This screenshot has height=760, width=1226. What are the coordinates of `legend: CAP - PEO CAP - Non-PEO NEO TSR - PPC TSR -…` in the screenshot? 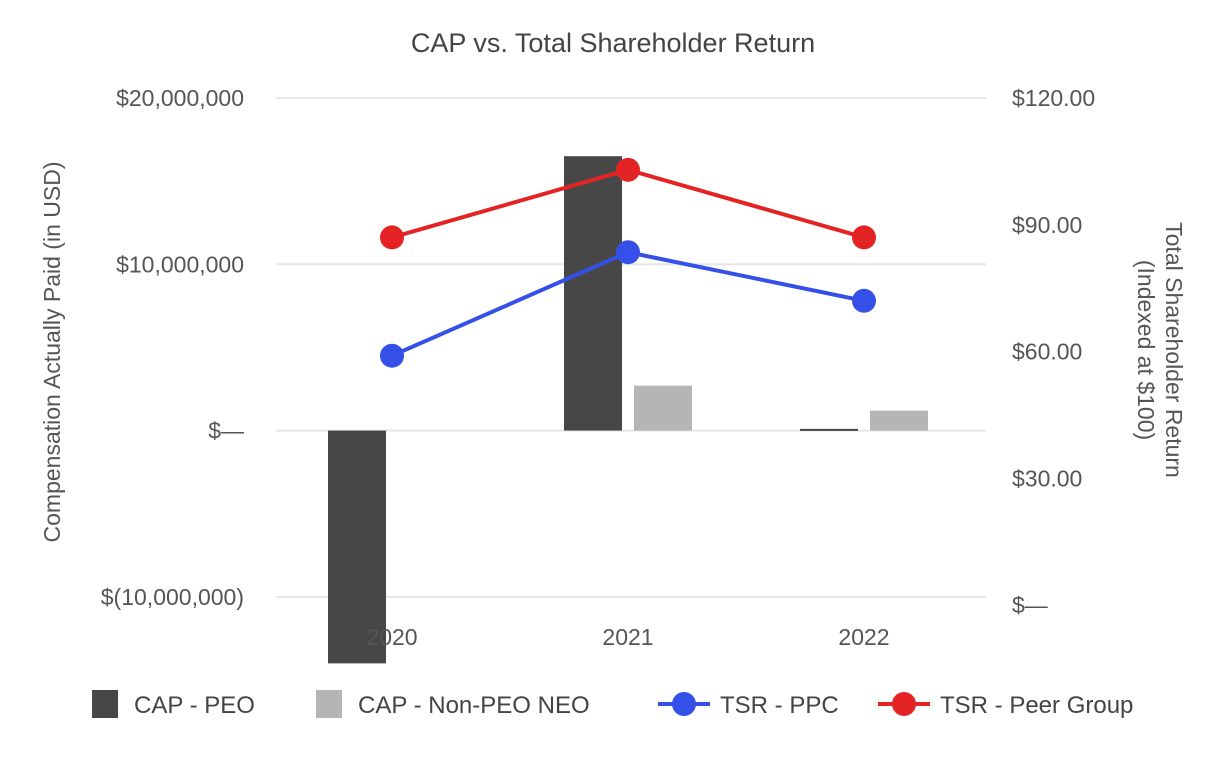 It's located at (612, 704).